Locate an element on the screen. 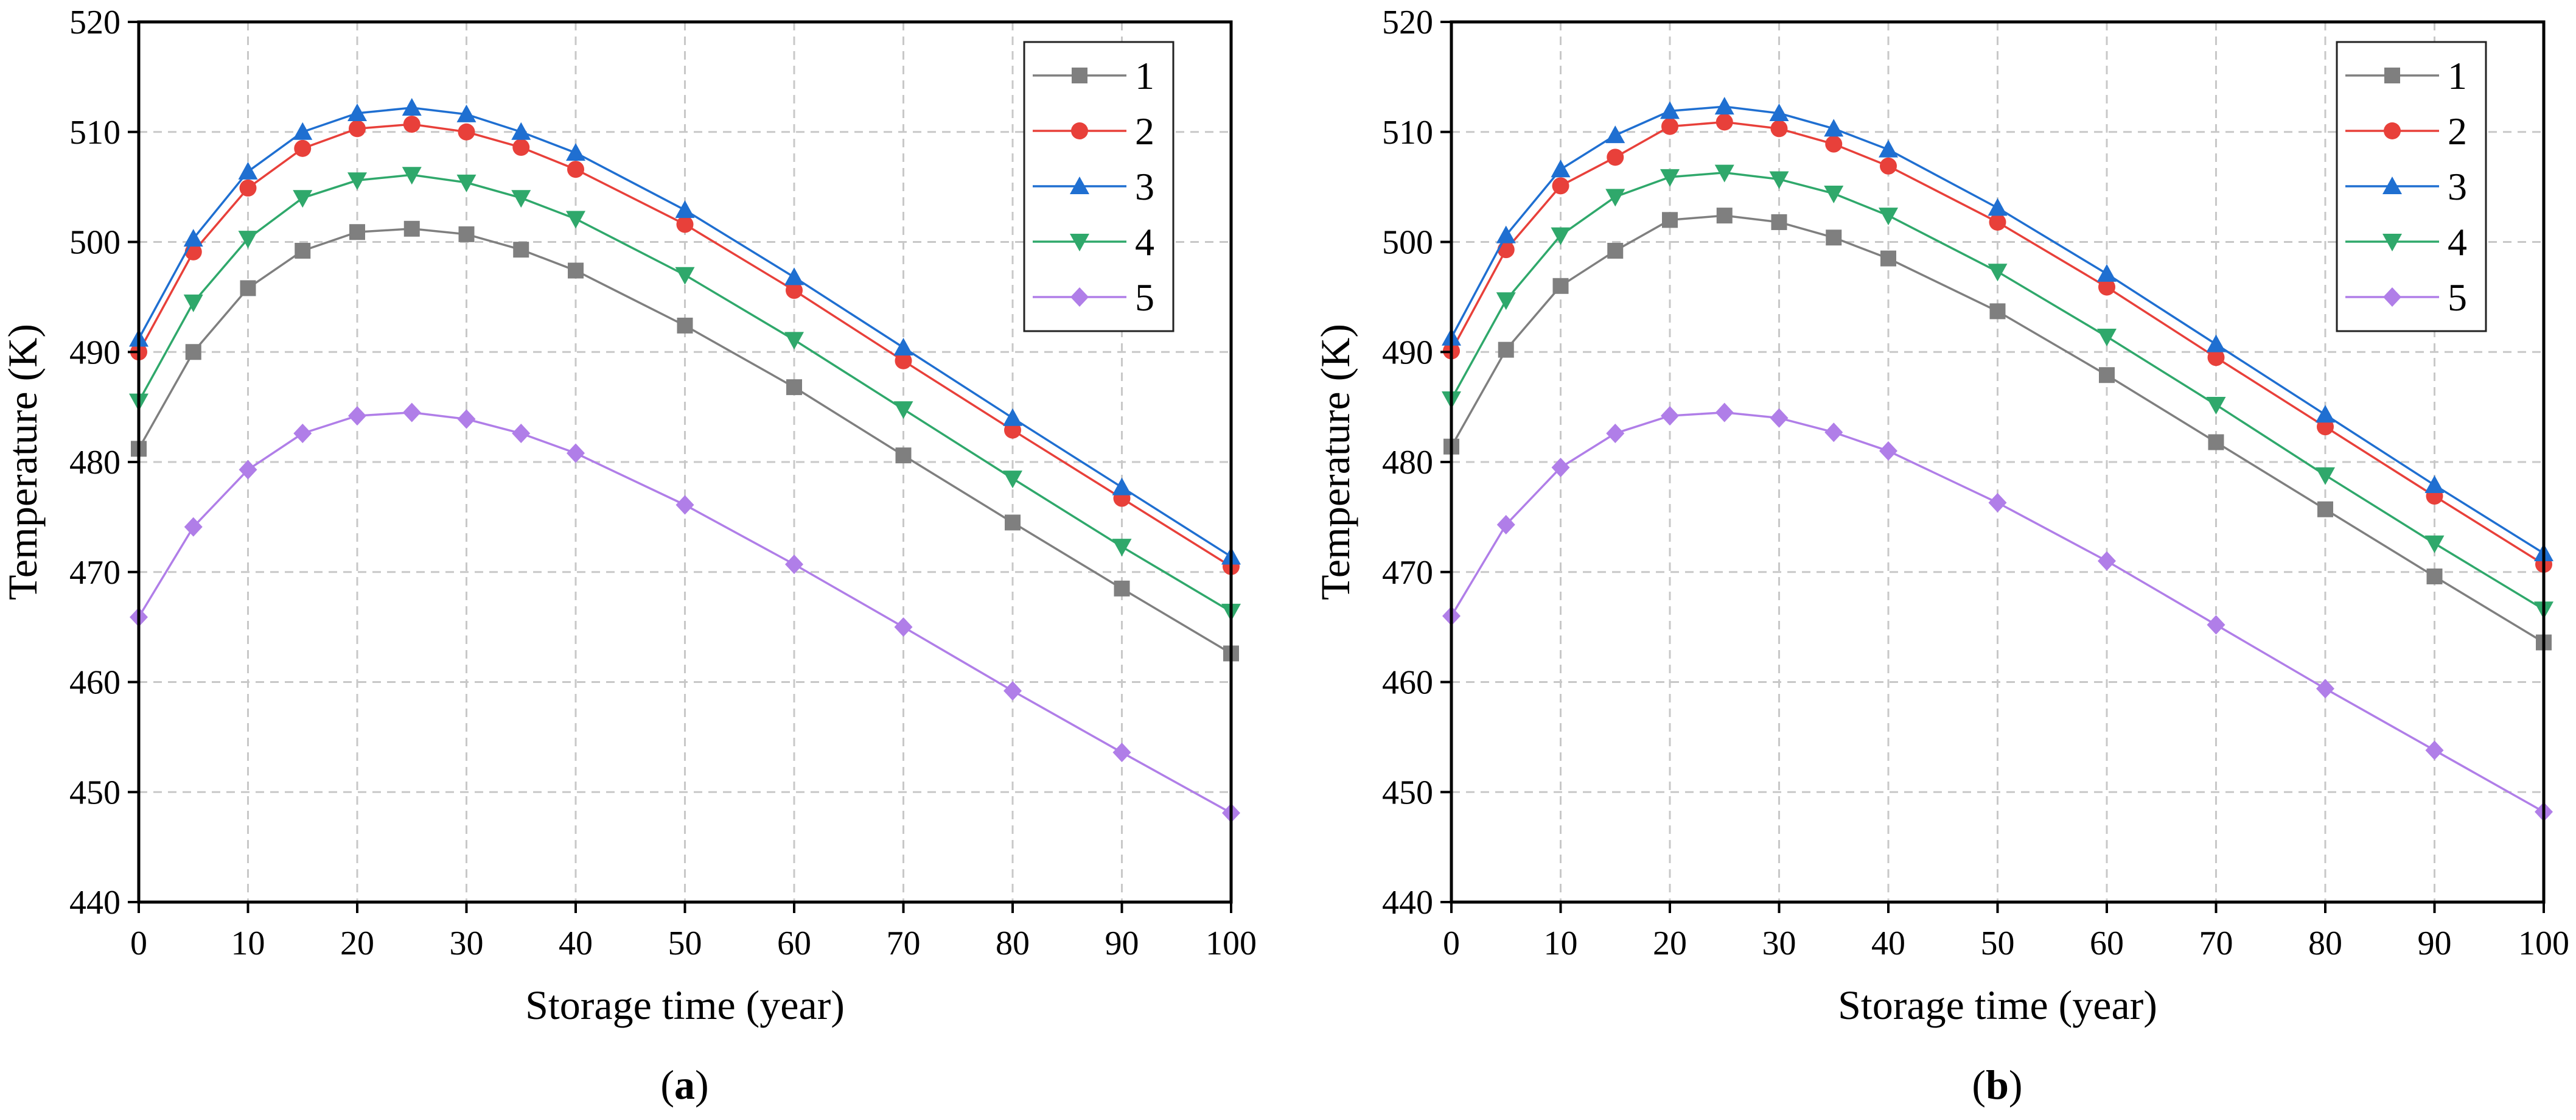 Image resolution: width=2576 pixels, height=1120 pixels. y-tick-label: 440 is located at coordinates (1407, 903).